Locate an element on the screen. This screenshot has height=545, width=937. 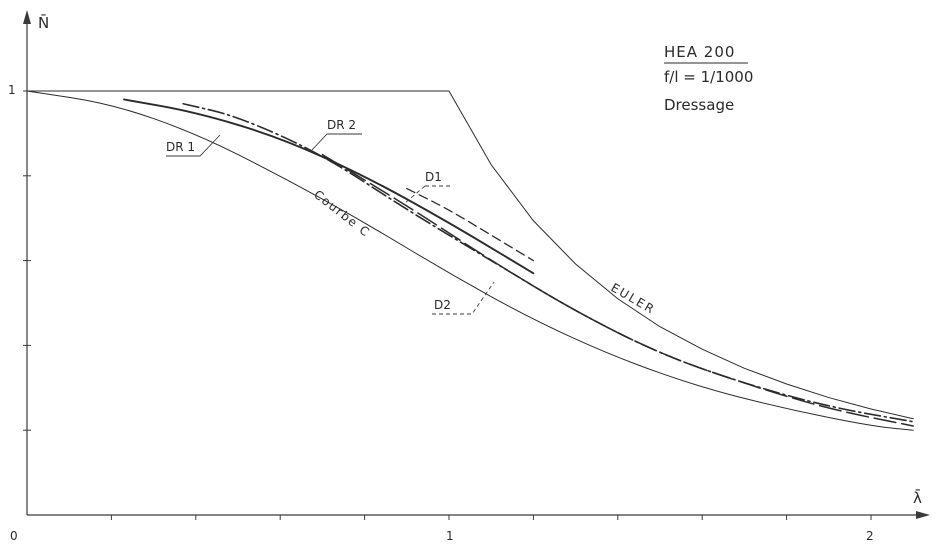
x-tick-label-1: 1 is located at coordinates (450, 536).